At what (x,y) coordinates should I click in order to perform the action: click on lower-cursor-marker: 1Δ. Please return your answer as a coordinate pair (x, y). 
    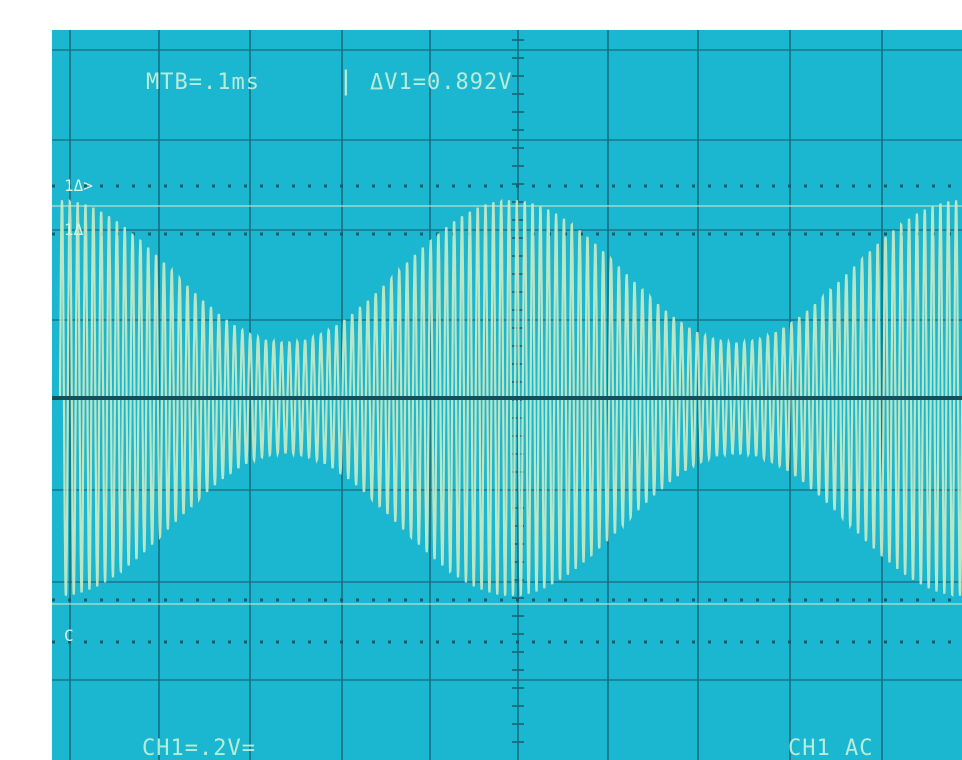
    Looking at the image, I should click on (74, 229).